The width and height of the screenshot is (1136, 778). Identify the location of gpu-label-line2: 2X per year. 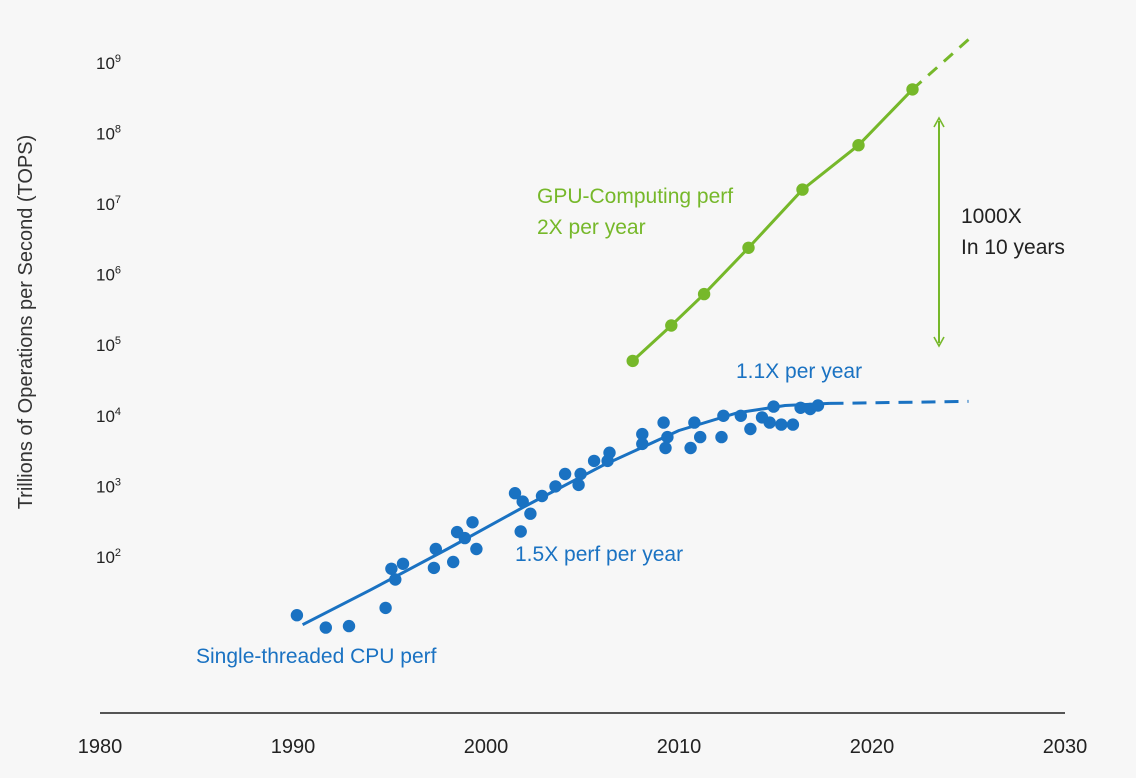
(591, 227).